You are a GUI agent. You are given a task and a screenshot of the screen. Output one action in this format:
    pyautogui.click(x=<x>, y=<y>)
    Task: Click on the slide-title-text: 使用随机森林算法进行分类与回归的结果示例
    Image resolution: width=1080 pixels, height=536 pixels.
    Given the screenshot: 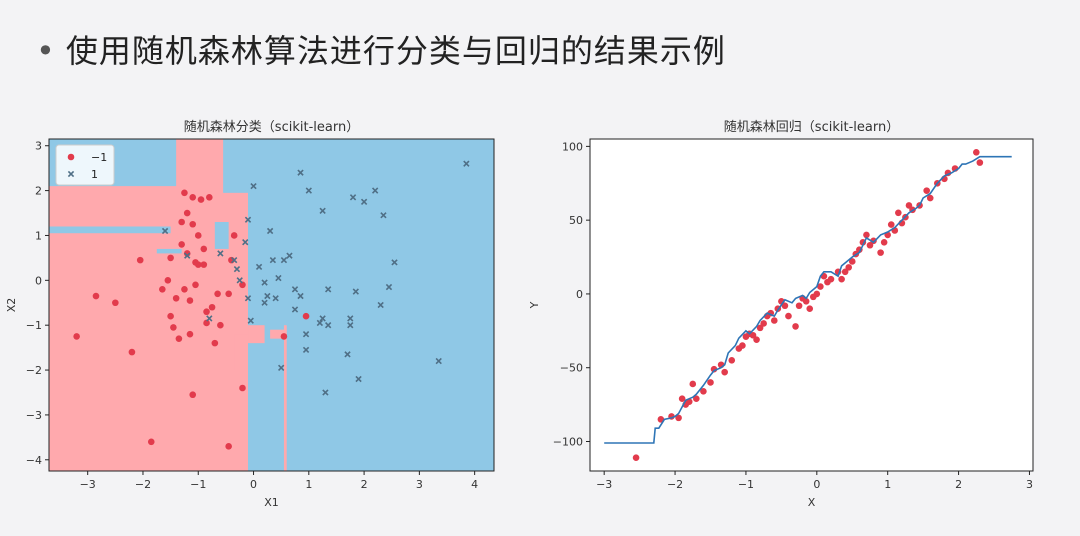 What is the action you would take?
    pyautogui.click(x=395, y=51)
    